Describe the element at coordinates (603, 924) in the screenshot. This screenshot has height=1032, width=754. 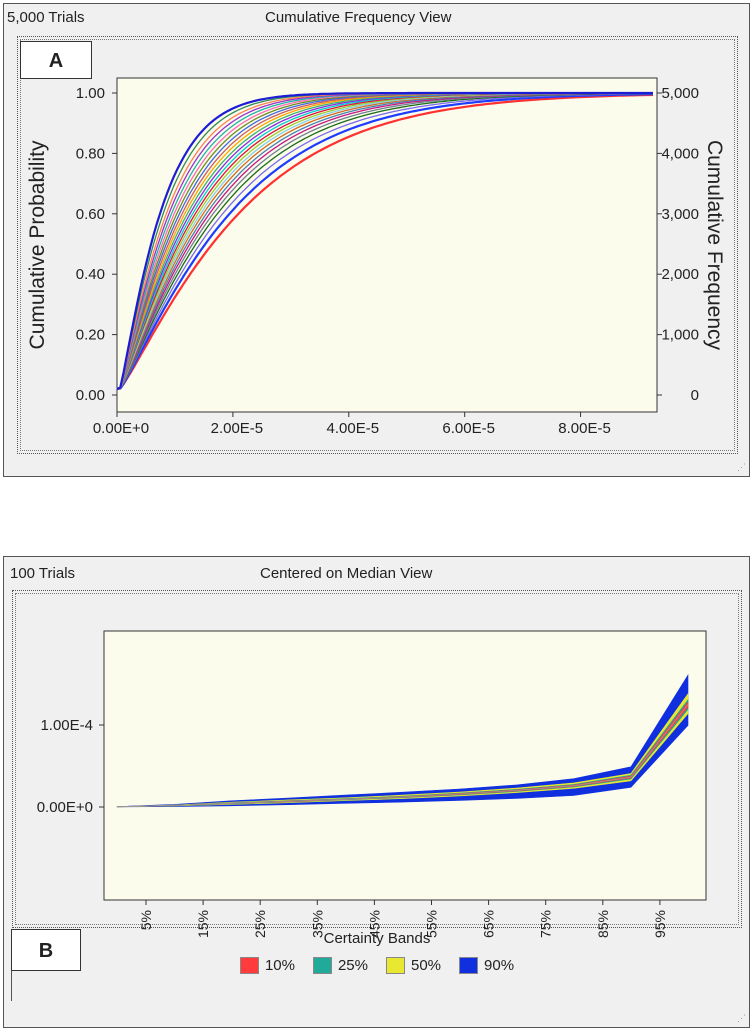
I see `x-tick-label: 85%` at that location.